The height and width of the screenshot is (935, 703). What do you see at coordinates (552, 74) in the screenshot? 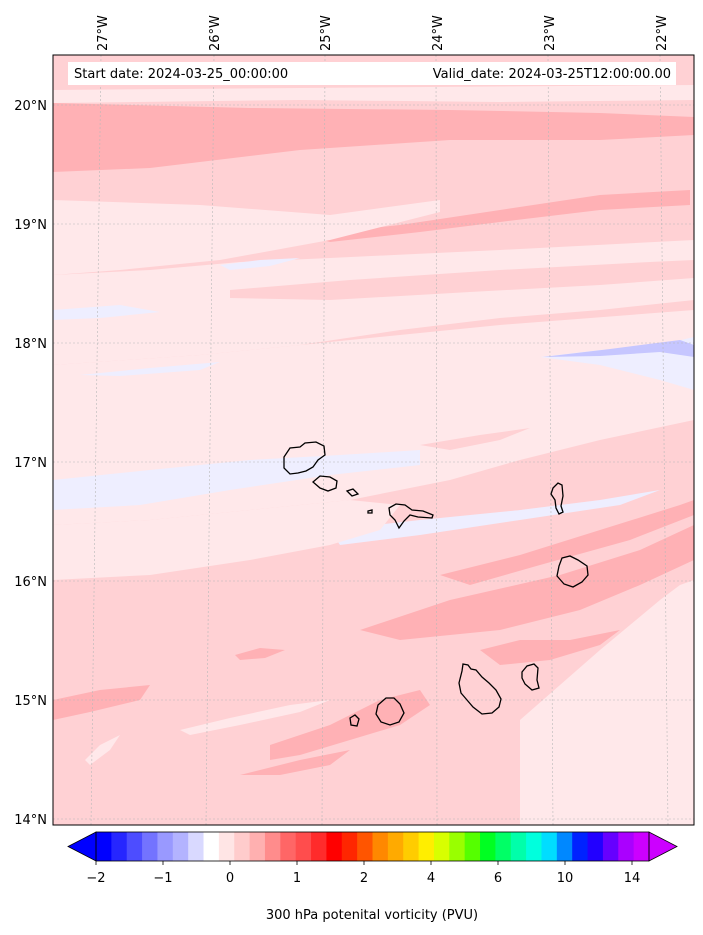
I see `valid-date-label: Valid_date: 2024-03-25T12:00:00.00` at bounding box center [552, 74].